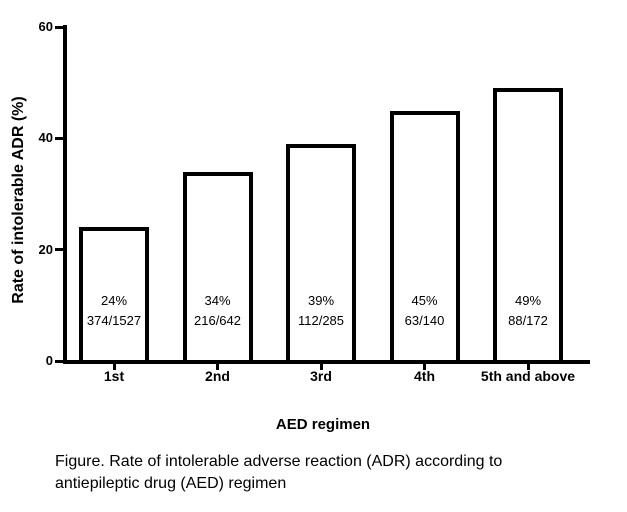  What do you see at coordinates (217, 376) in the screenshot?
I see `x-axis-category-label: 2nd` at bounding box center [217, 376].